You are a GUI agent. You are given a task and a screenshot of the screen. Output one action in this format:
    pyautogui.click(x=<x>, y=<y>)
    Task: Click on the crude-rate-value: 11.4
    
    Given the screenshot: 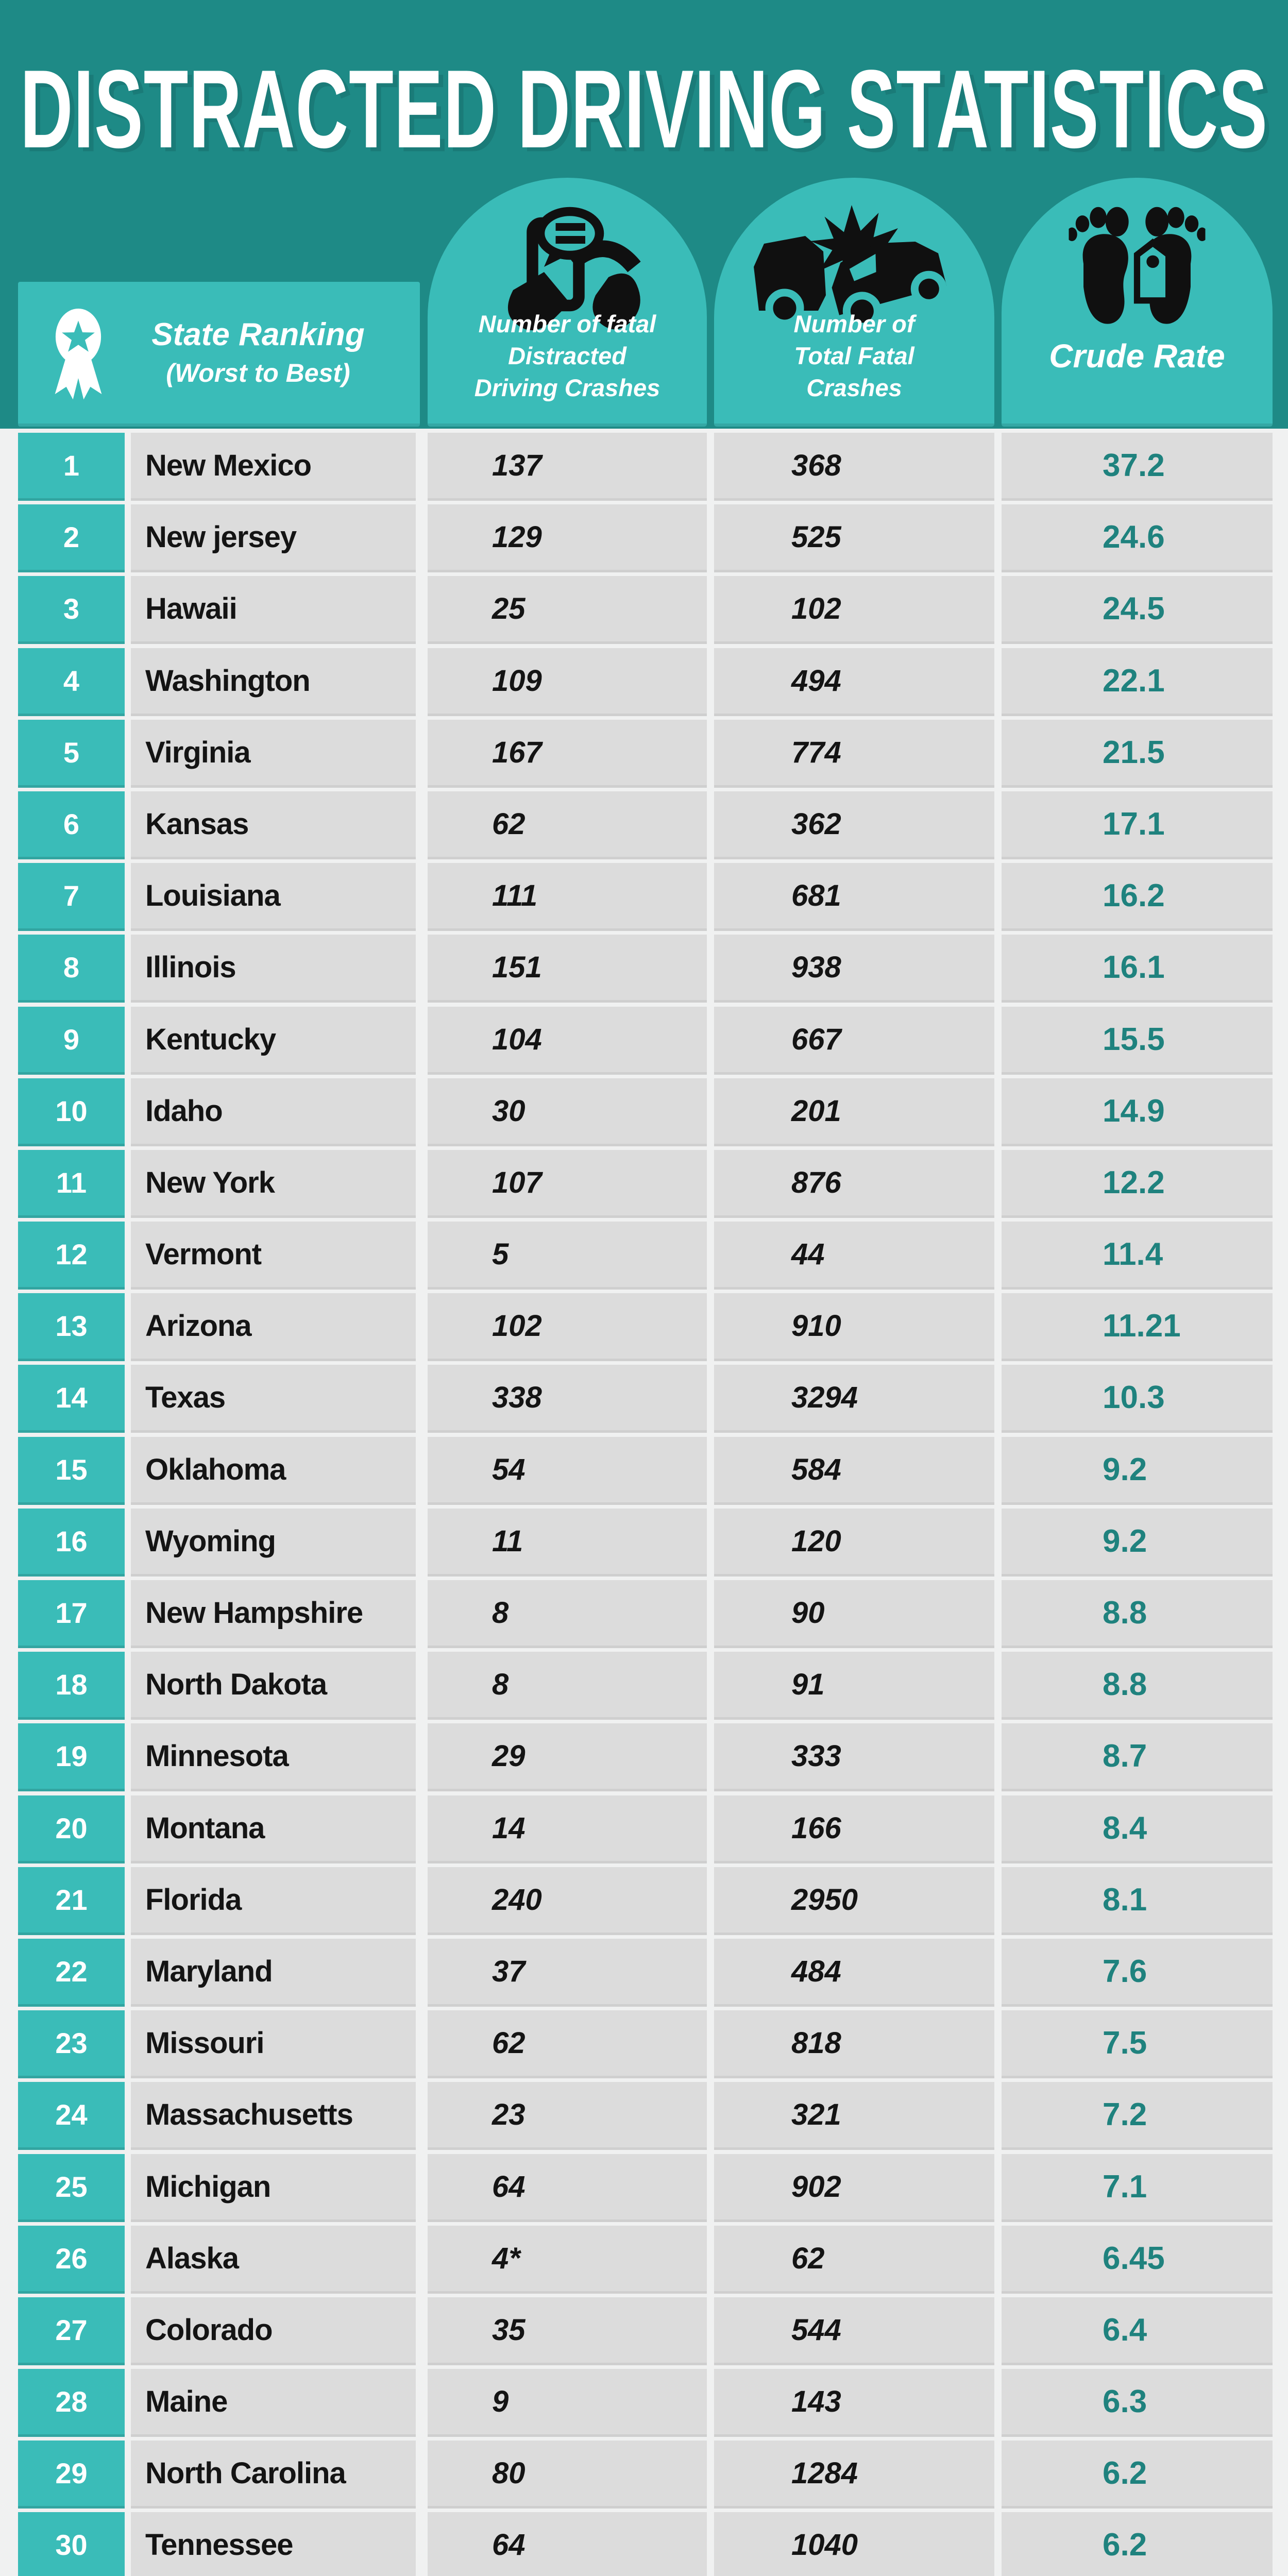 What is the action you would take?
    pyautogui.click(x=1133, y=1254)
    